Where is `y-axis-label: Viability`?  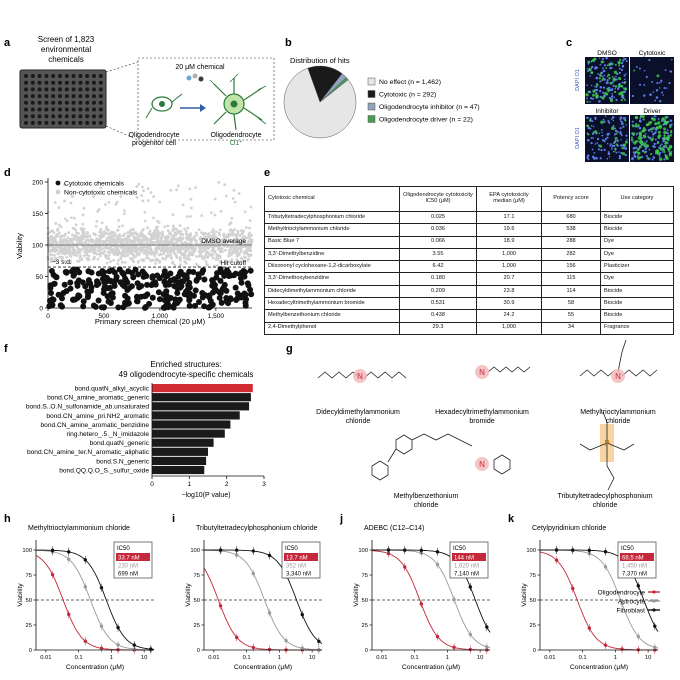
y-axis-label: Viability is located at coordinates (188, 595).